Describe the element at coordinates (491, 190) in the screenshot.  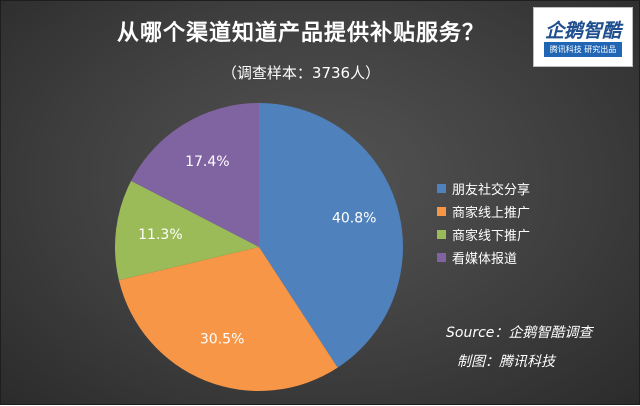
I see `legend-label-0: 朋友社交分享` at that location.